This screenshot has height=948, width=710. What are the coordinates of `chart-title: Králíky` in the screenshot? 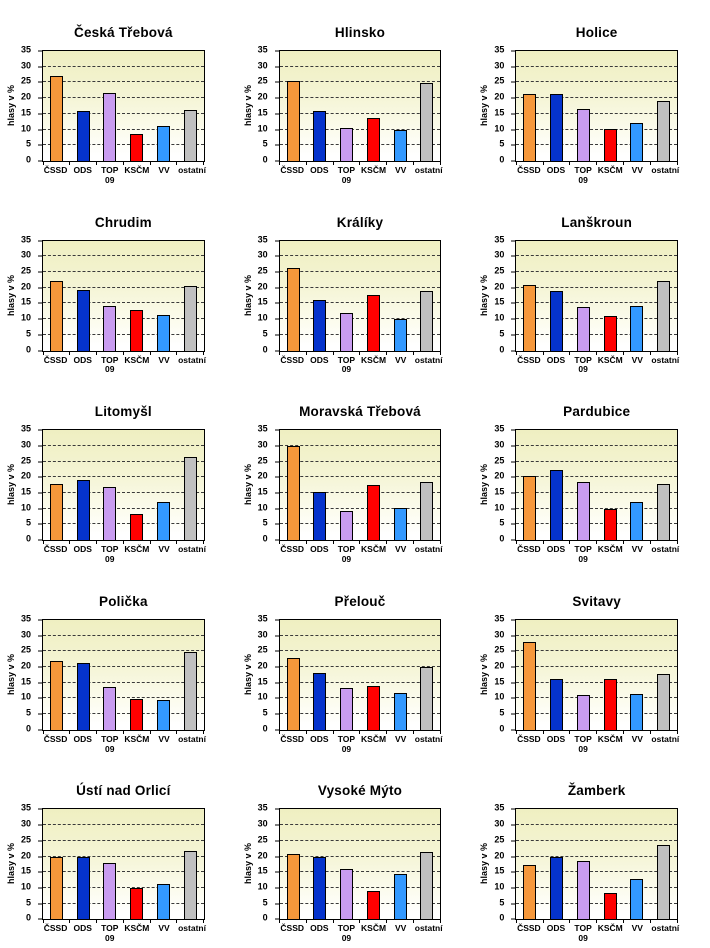 It's located at (360, 222).